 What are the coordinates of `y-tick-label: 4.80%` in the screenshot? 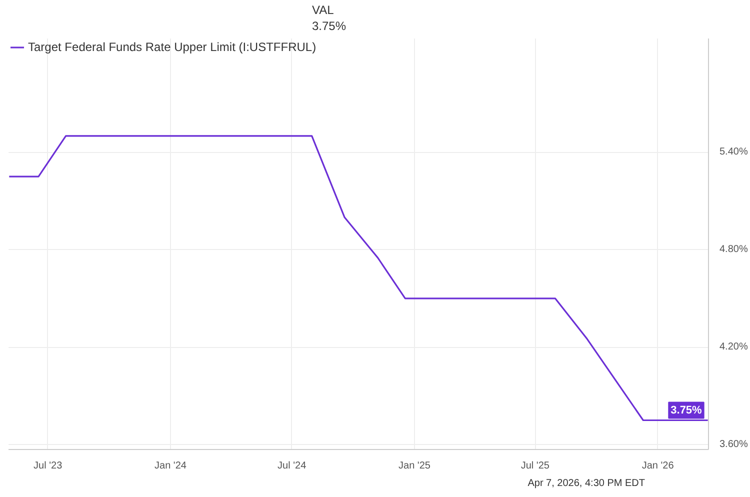 It's located at (734, 250).